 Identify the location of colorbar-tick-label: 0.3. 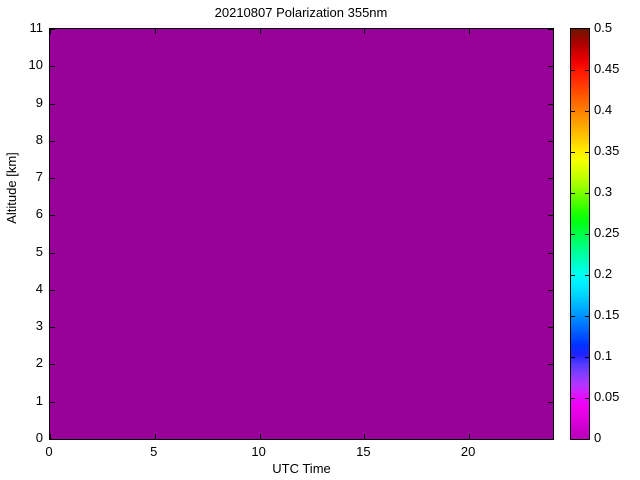
(603, 191).